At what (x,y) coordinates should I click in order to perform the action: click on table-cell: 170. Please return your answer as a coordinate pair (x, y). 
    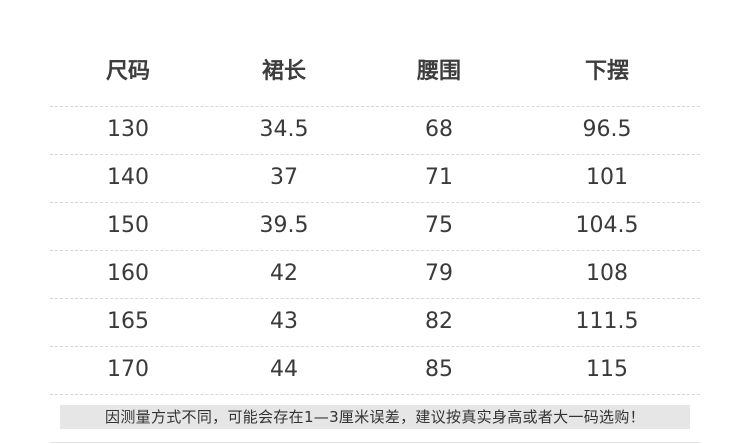
    Looking at the image, I should click on (128, 369).